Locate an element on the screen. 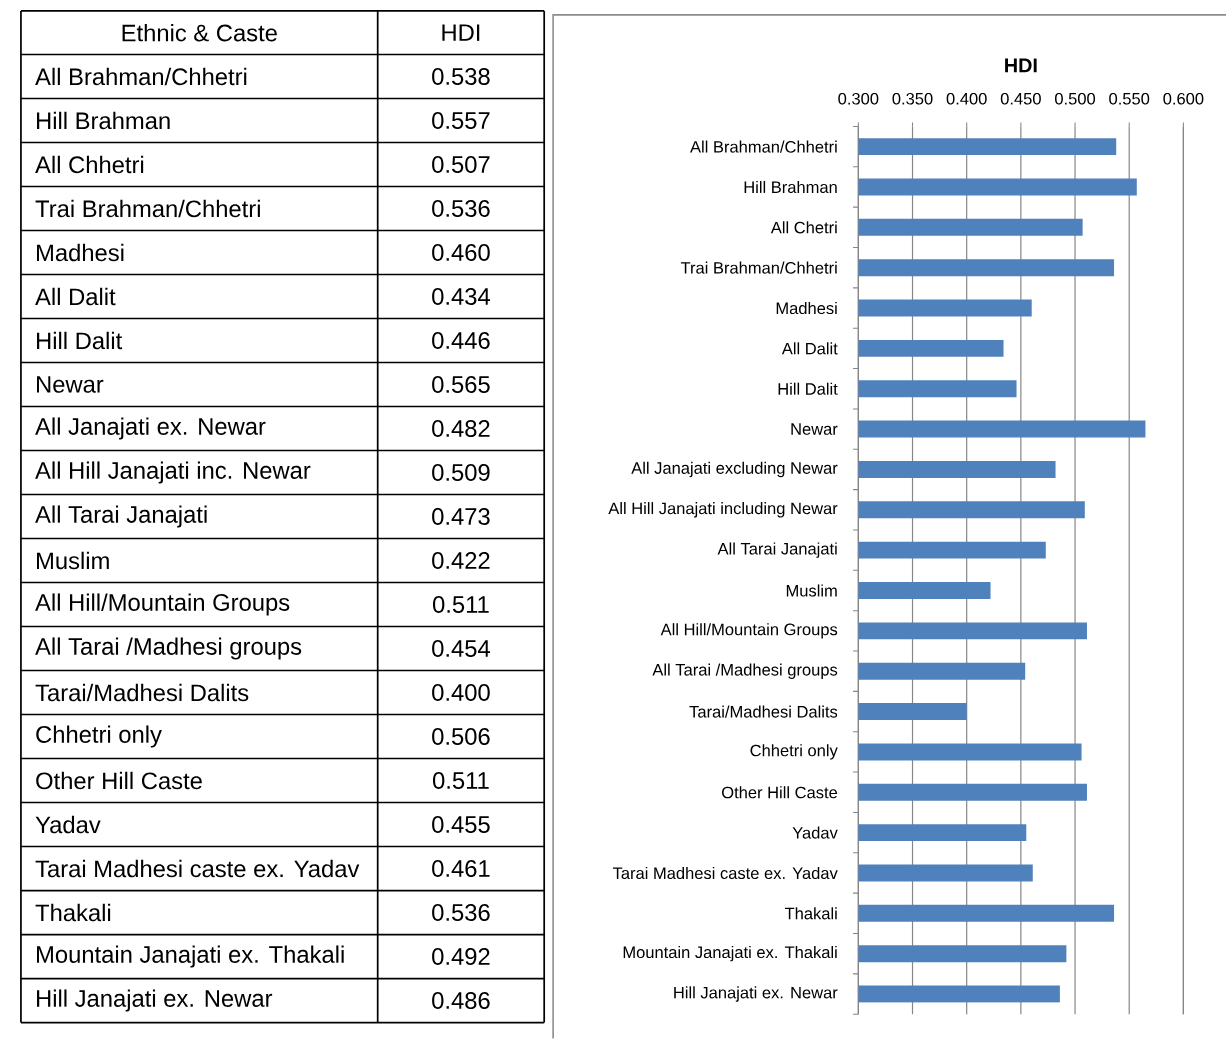  category-label: Hill Brahman is located at coordinates (103, 120).